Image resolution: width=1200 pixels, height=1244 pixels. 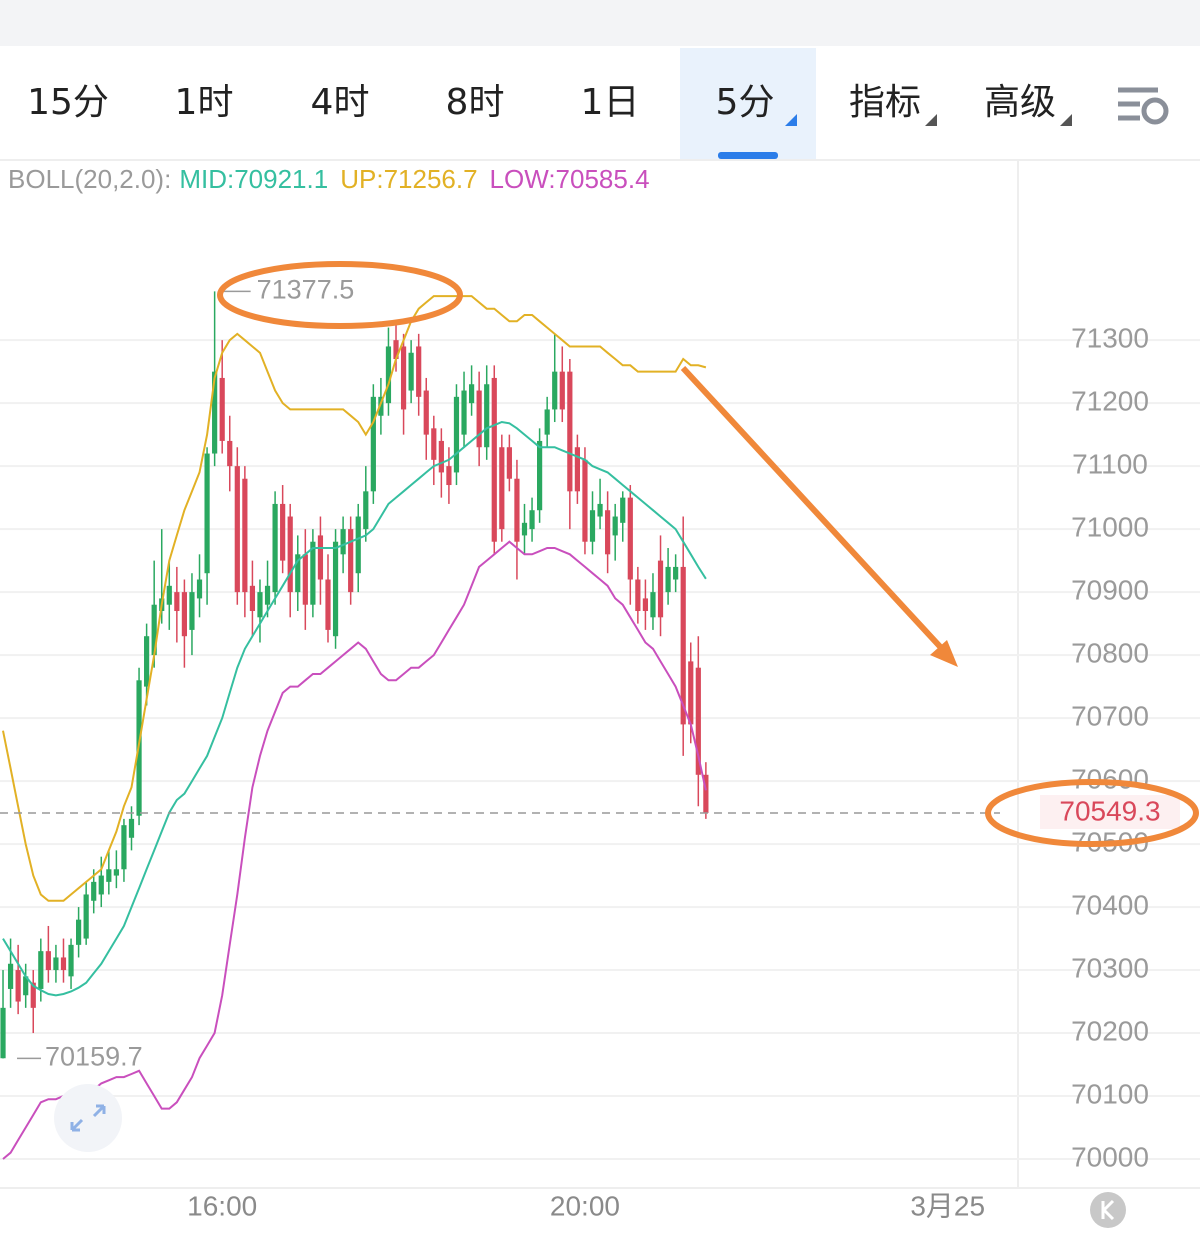 What do you see at coordinates (203, 179) in the screenshot?
I see `legend-name: MID` at bounding box center [203, 179].